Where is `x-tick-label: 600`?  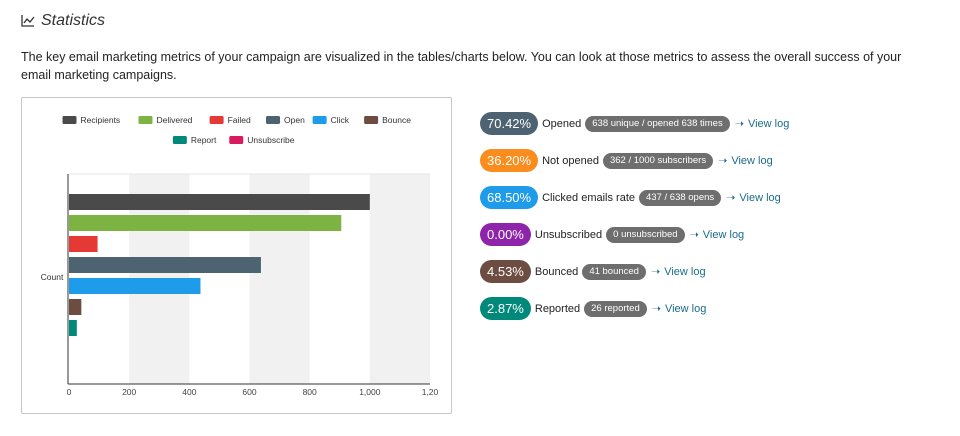 x-tick-label: 600 is located at coordinates (249, 392).